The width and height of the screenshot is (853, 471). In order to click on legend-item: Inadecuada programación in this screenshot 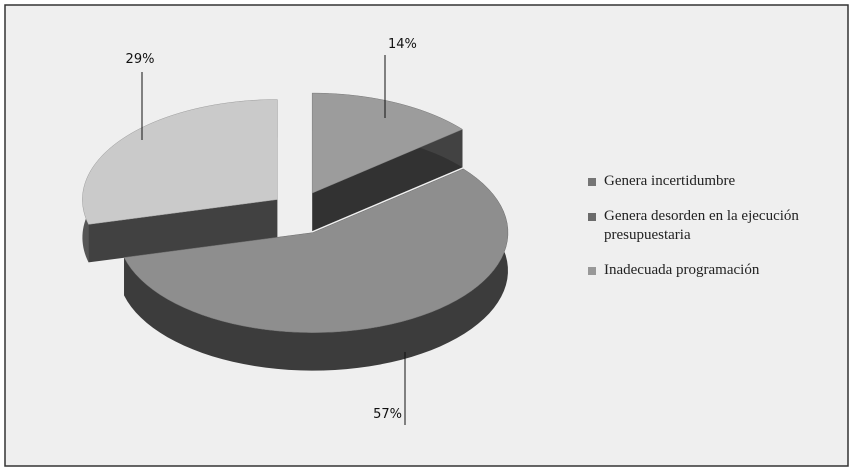, I will do `click(717, 270)`.